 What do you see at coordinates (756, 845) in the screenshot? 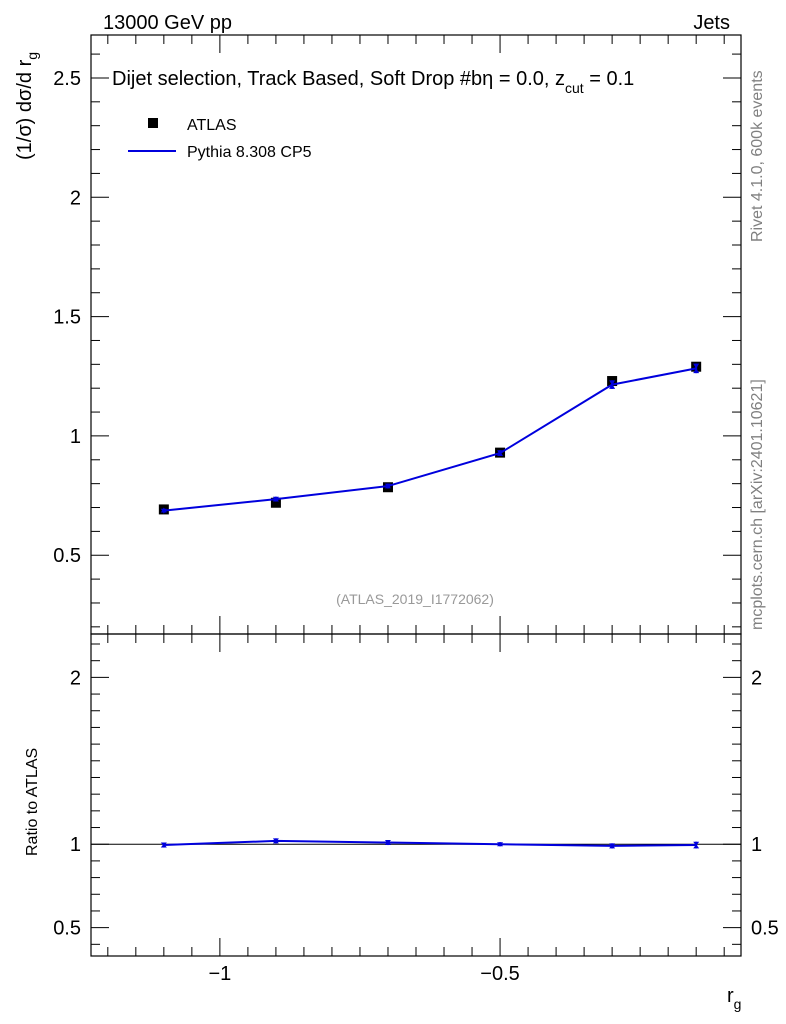
I see `ratio-y-tick-label-right: 1` at bounding box center [756, 845].